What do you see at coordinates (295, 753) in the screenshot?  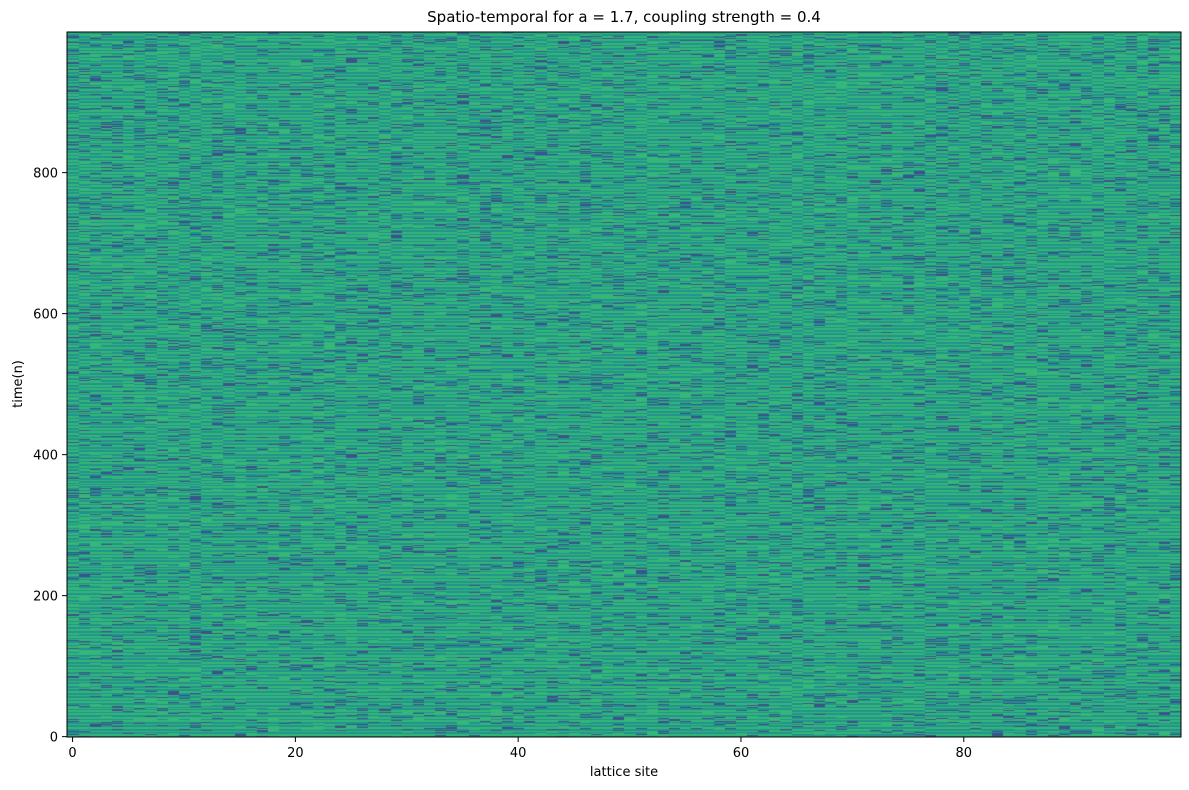 I see `x-tick-label: 20` at bounding box center [295, 753].